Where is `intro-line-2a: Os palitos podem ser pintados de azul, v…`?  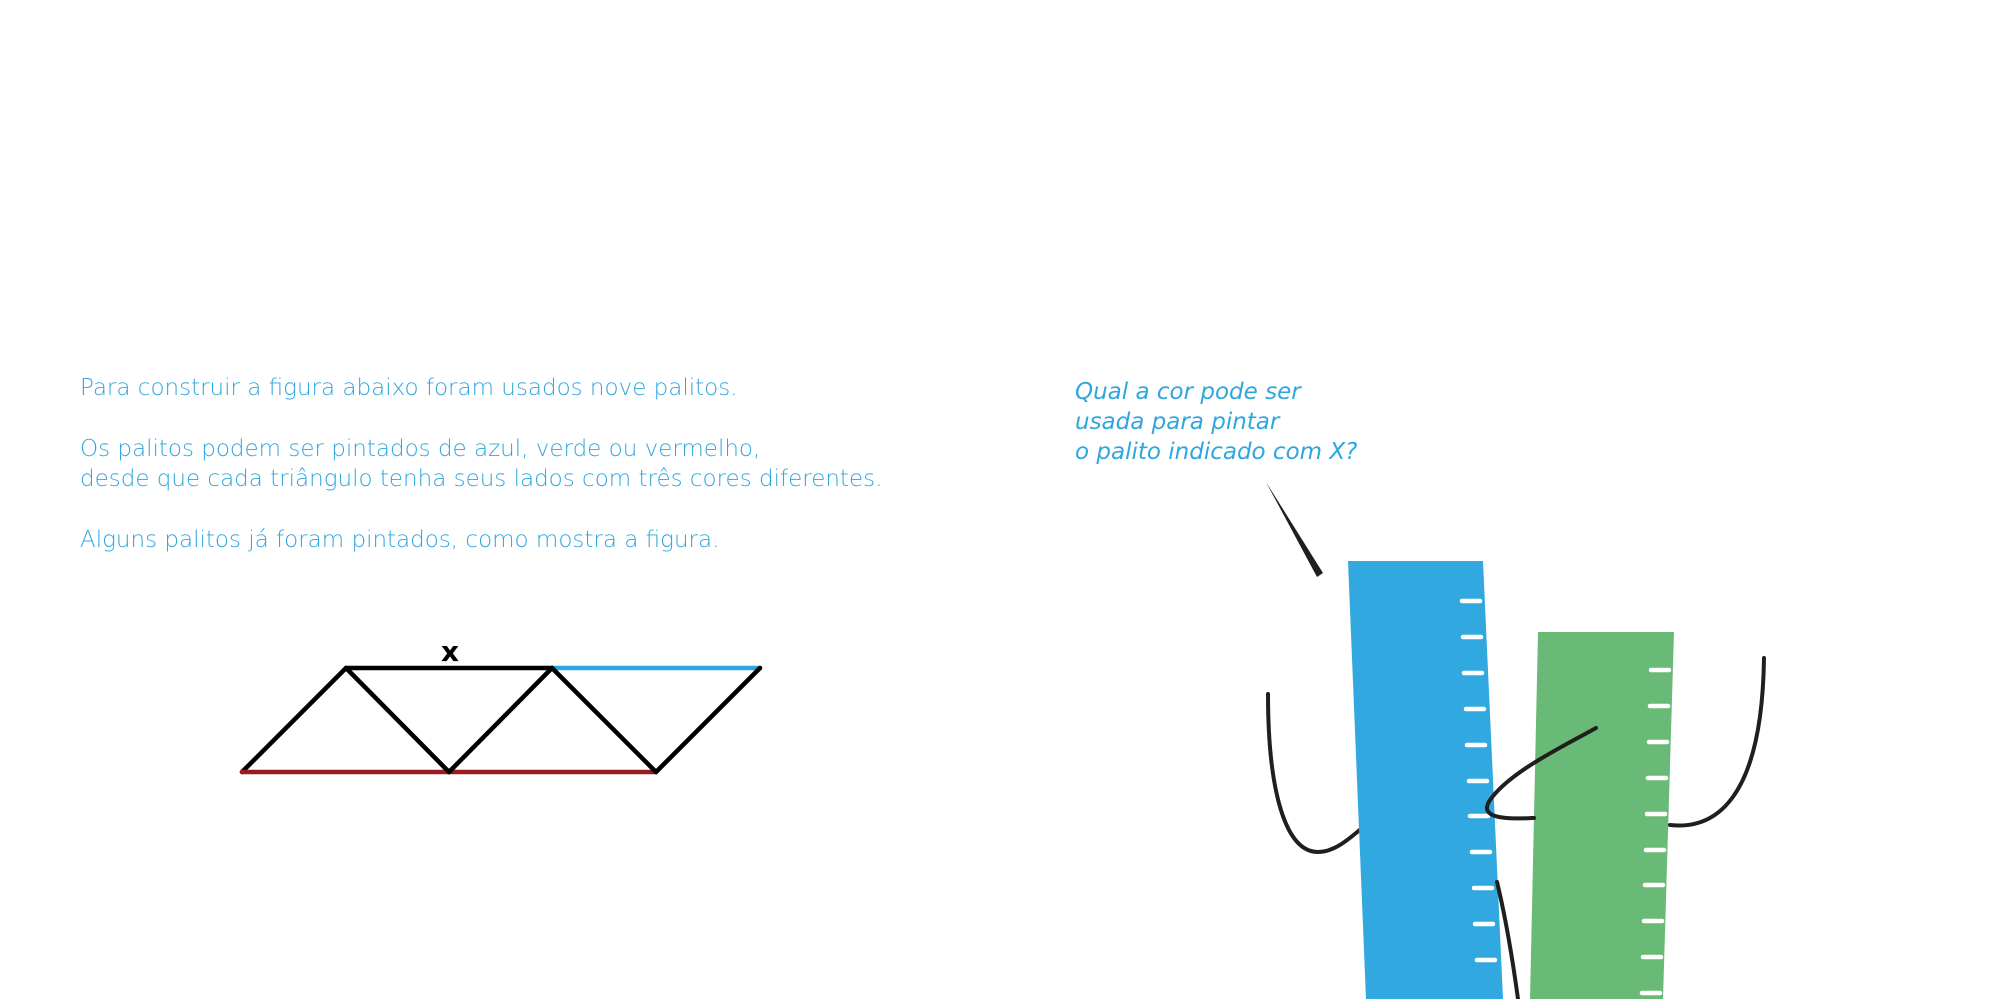
intro-line-2a: Os palitos podem ser pintados de azul, v… is located at coordinates (420, 449).